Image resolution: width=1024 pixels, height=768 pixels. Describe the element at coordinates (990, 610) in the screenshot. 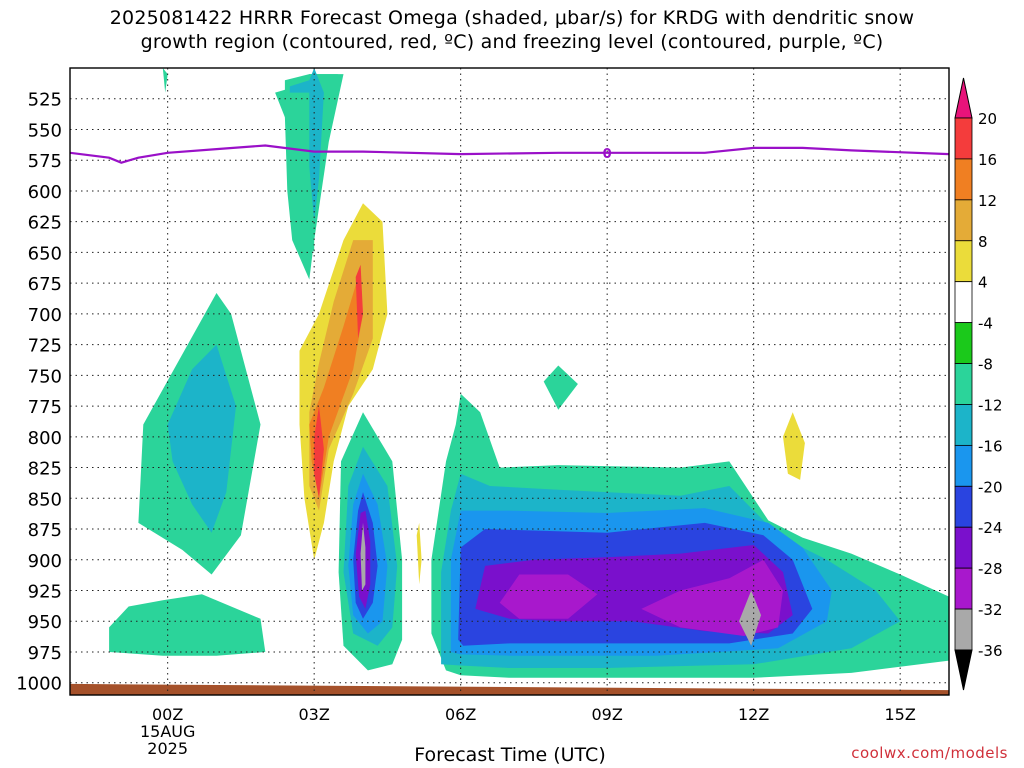

I see `colorbar-label: -32` at that location.